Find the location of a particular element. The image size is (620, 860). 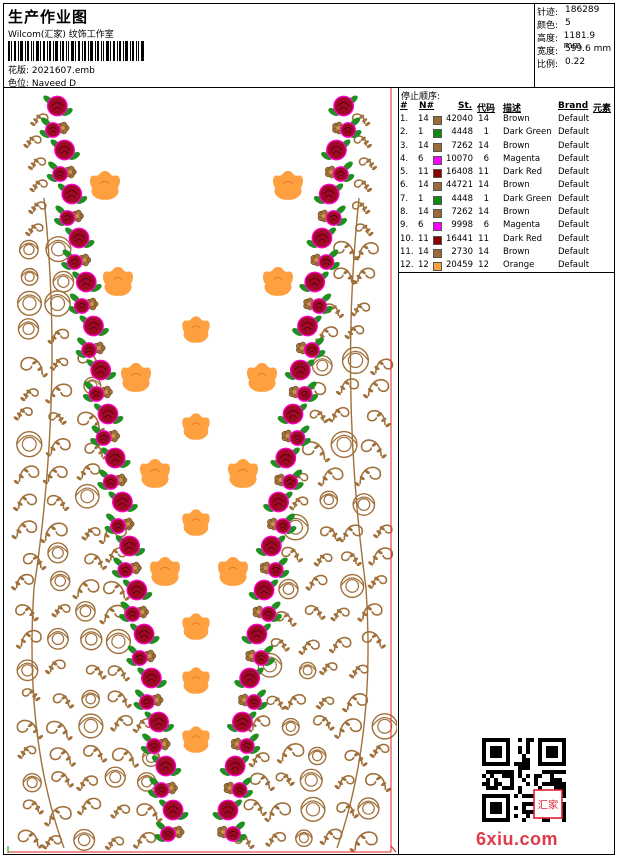

stop-index: 11. is located at coordinates (407, 251).